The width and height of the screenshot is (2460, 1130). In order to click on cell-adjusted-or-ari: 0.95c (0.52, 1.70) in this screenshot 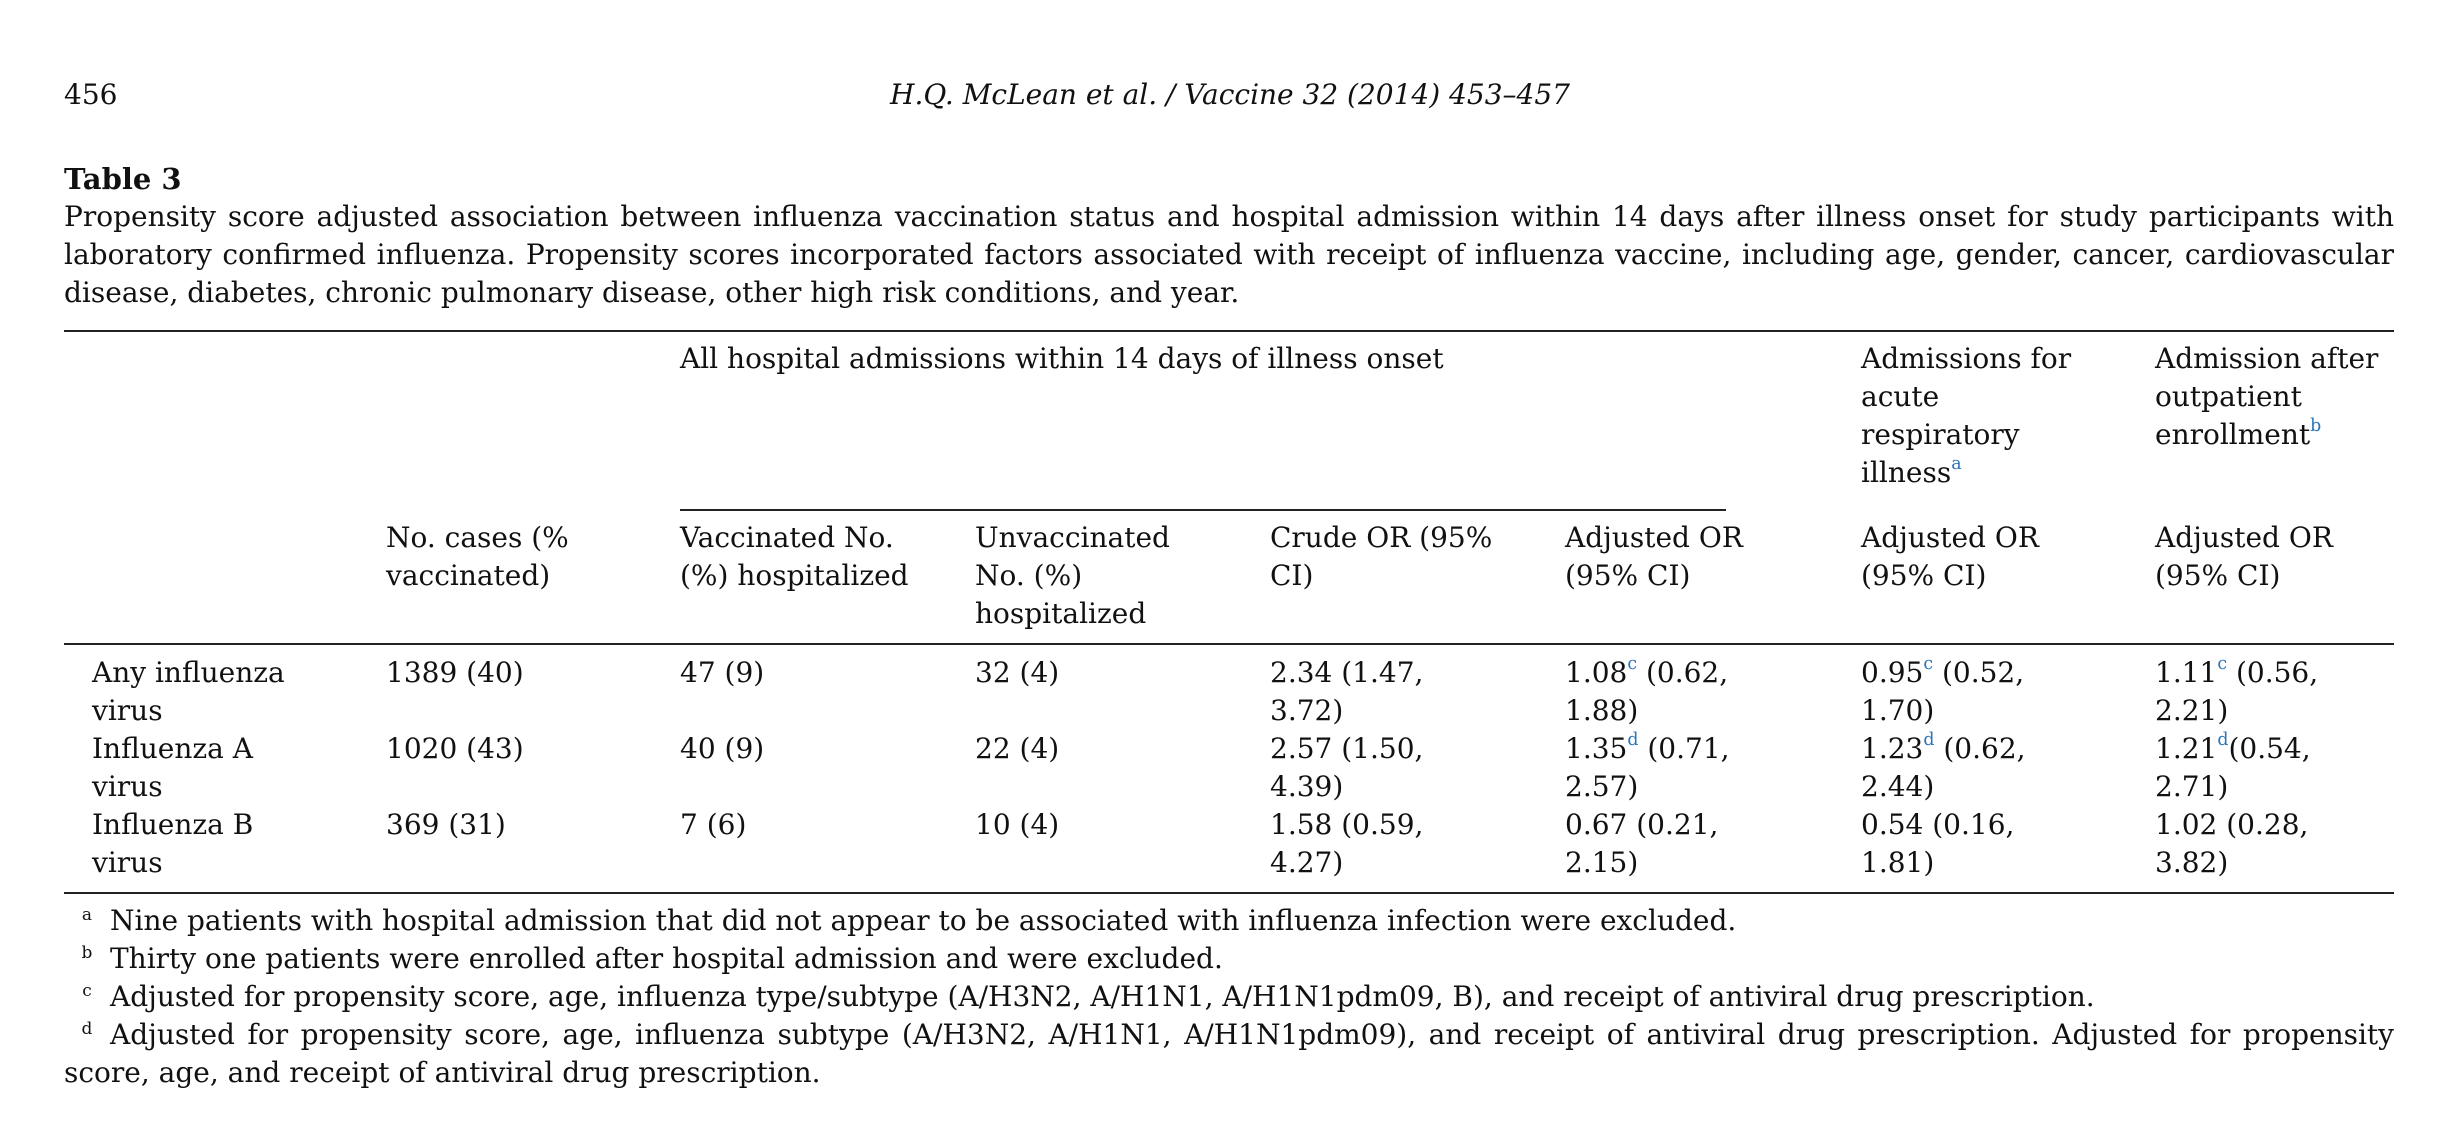, I will do `click(1951, 692)`.